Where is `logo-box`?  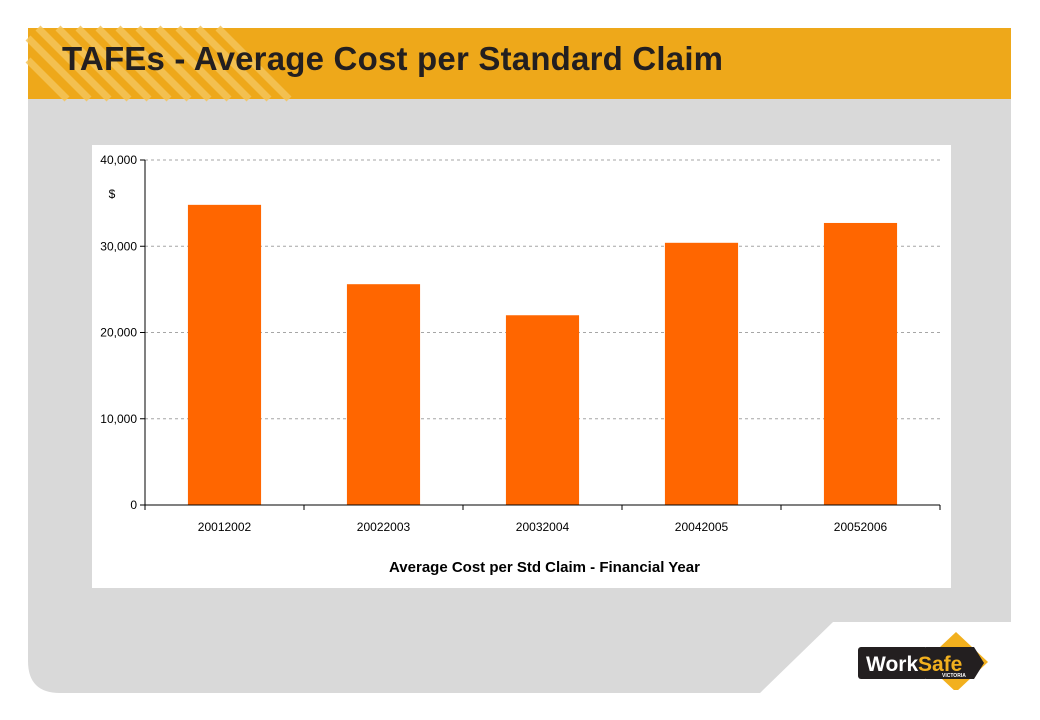 logo-box is located at coordinates (893, 663).